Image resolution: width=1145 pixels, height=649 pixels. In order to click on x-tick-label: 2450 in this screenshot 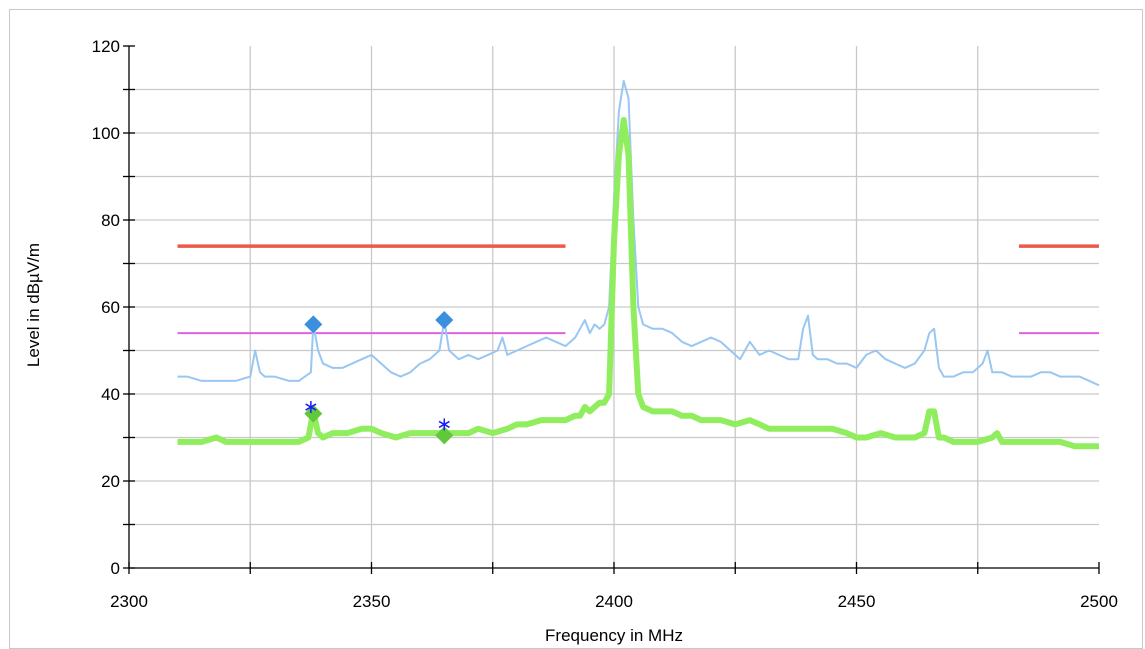, I will do `click(857, 601)`.